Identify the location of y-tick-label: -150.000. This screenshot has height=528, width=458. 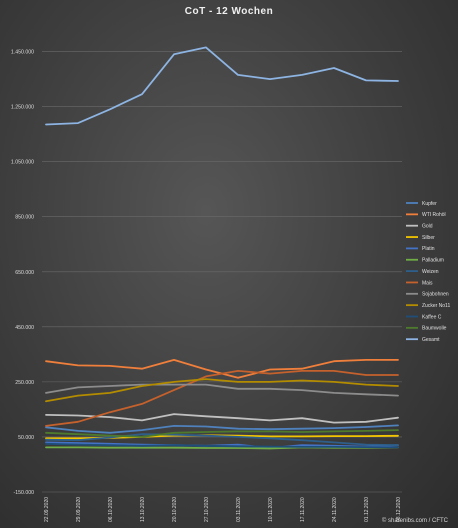
(24, 493).